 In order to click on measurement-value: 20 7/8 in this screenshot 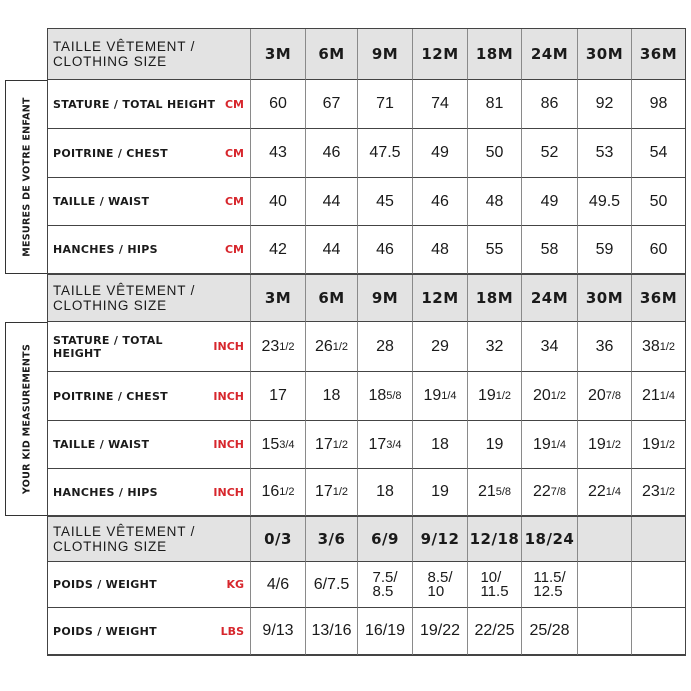, I will do `click(605, 396)`.